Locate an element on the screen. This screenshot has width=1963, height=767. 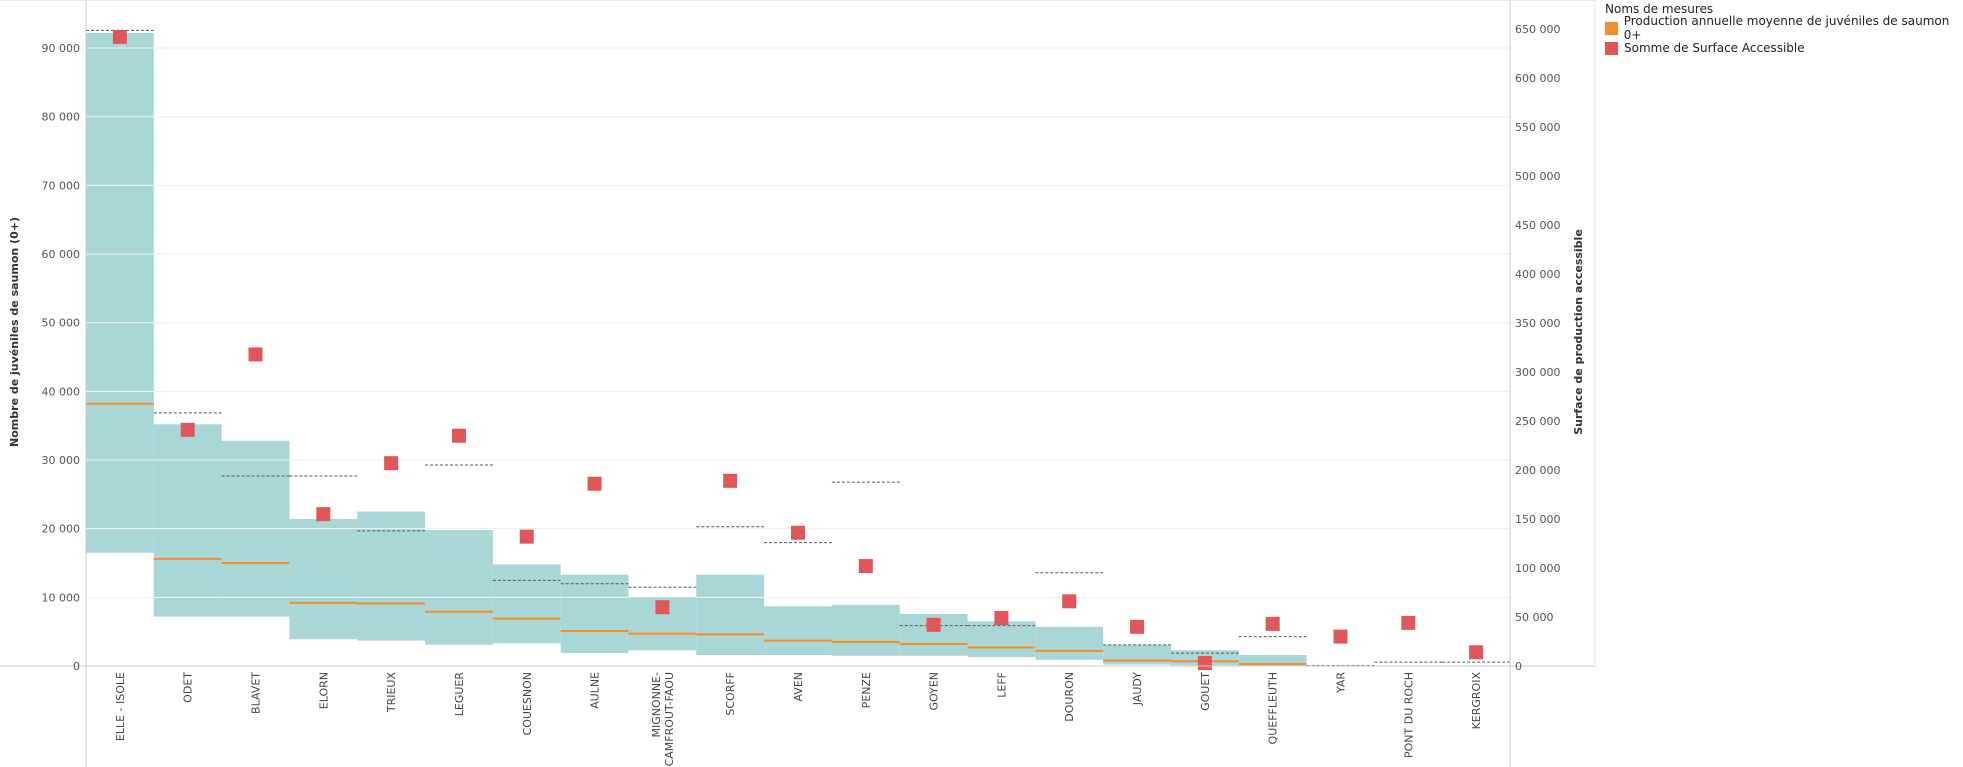
x-label-19-line-0: PONT DU ROCH is located at coordinates (1408, 715).